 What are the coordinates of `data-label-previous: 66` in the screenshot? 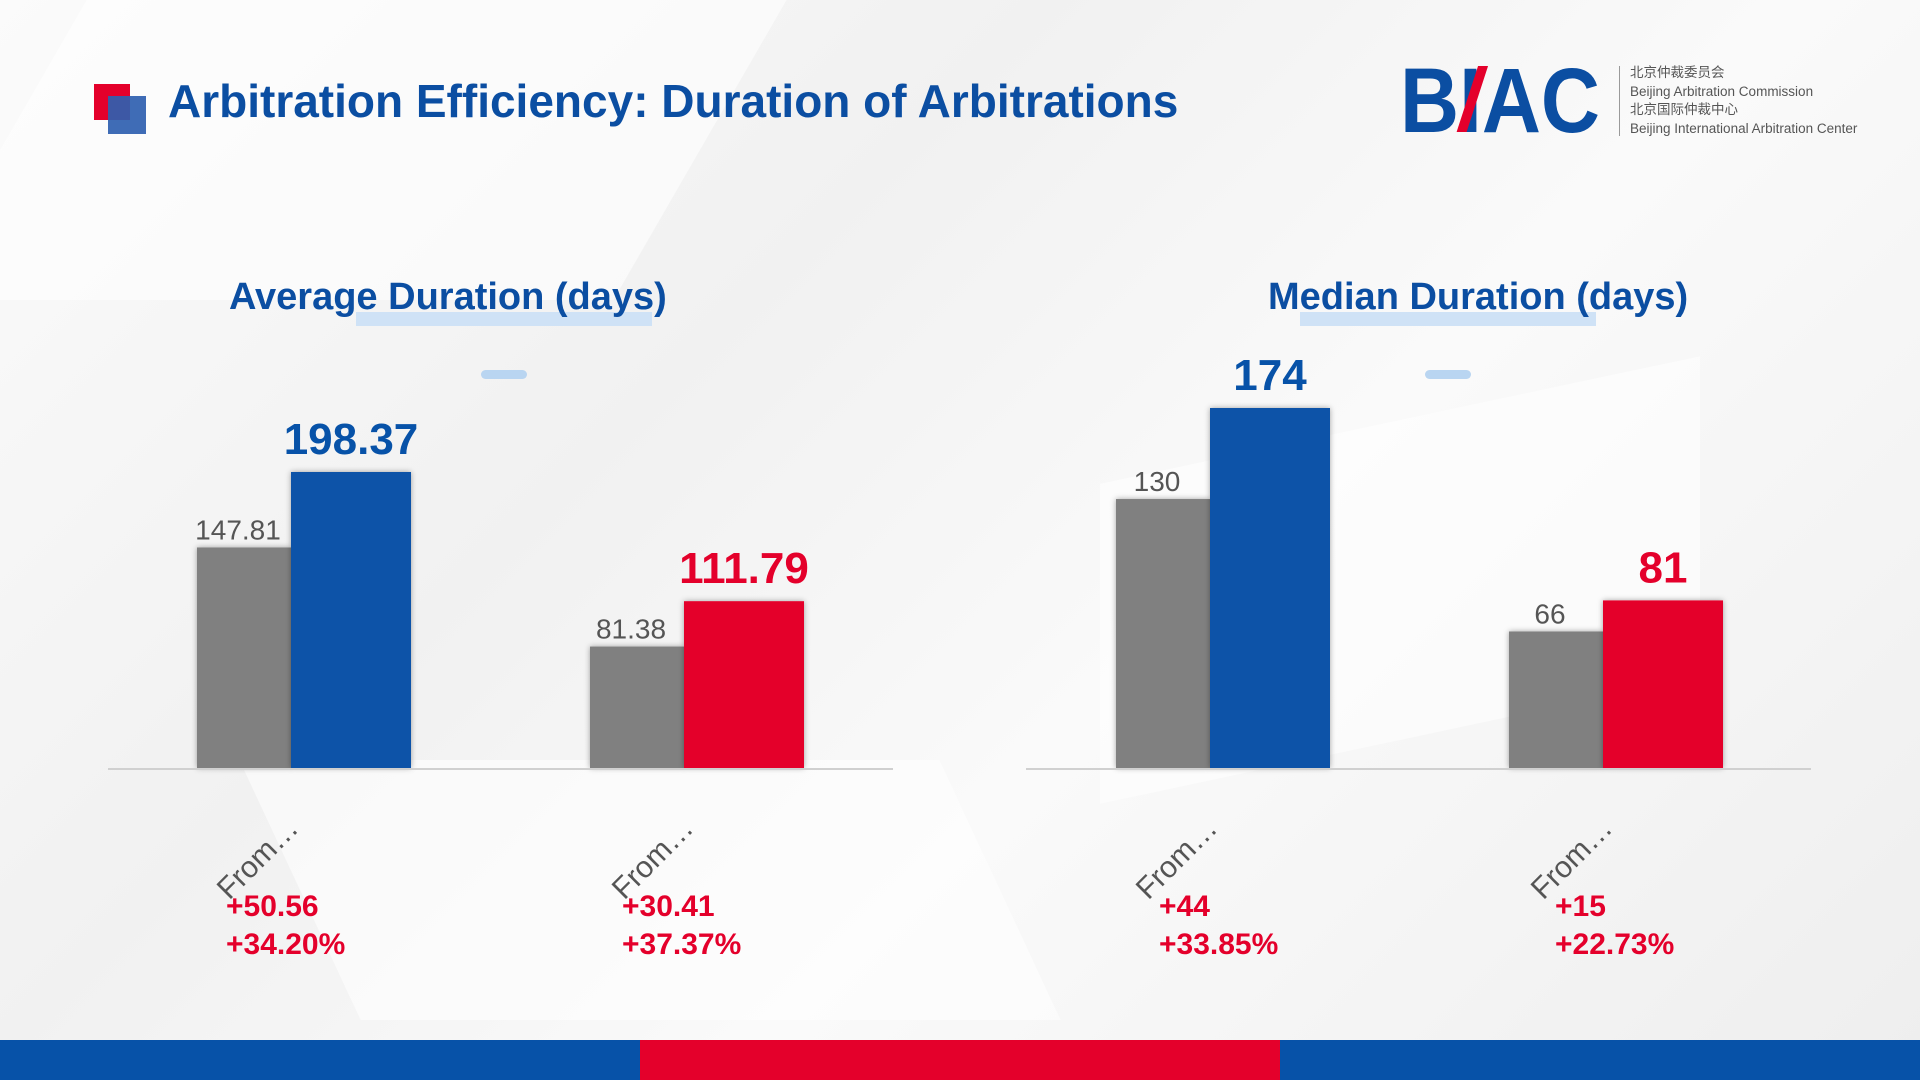 It's located at (1549, 613).